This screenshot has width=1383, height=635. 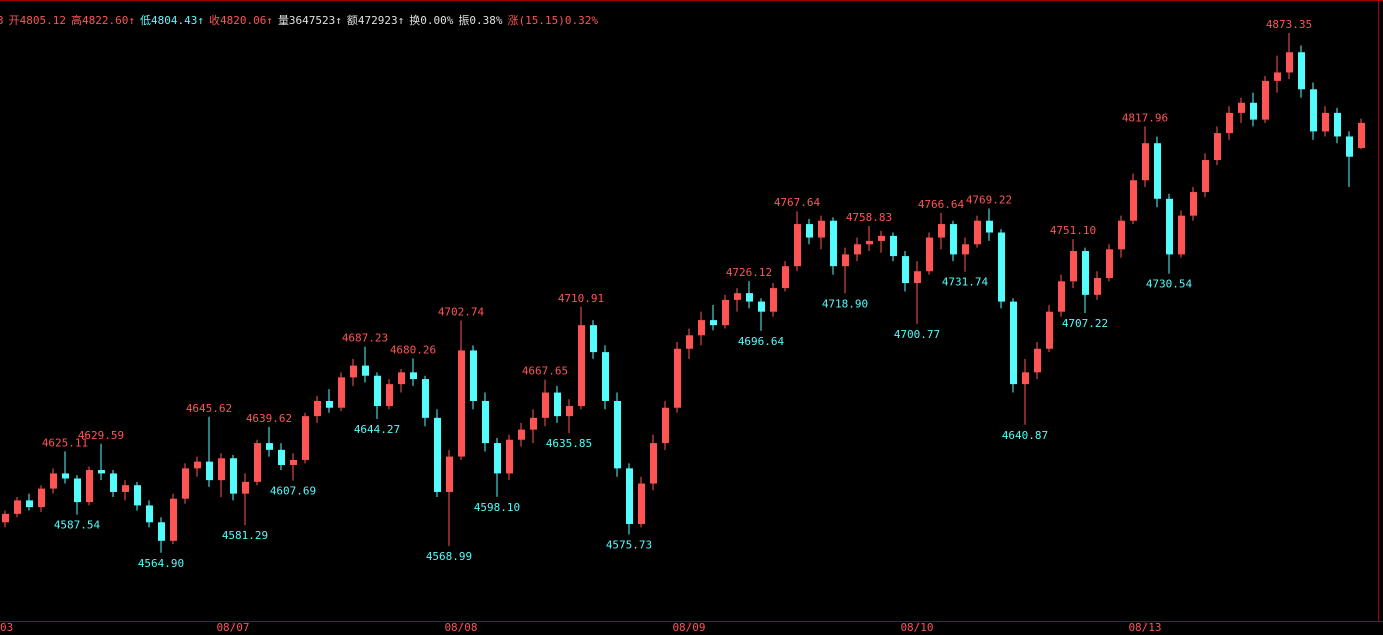 I want to click on header-item: 量3647523↑, so click(x=310, y=20).